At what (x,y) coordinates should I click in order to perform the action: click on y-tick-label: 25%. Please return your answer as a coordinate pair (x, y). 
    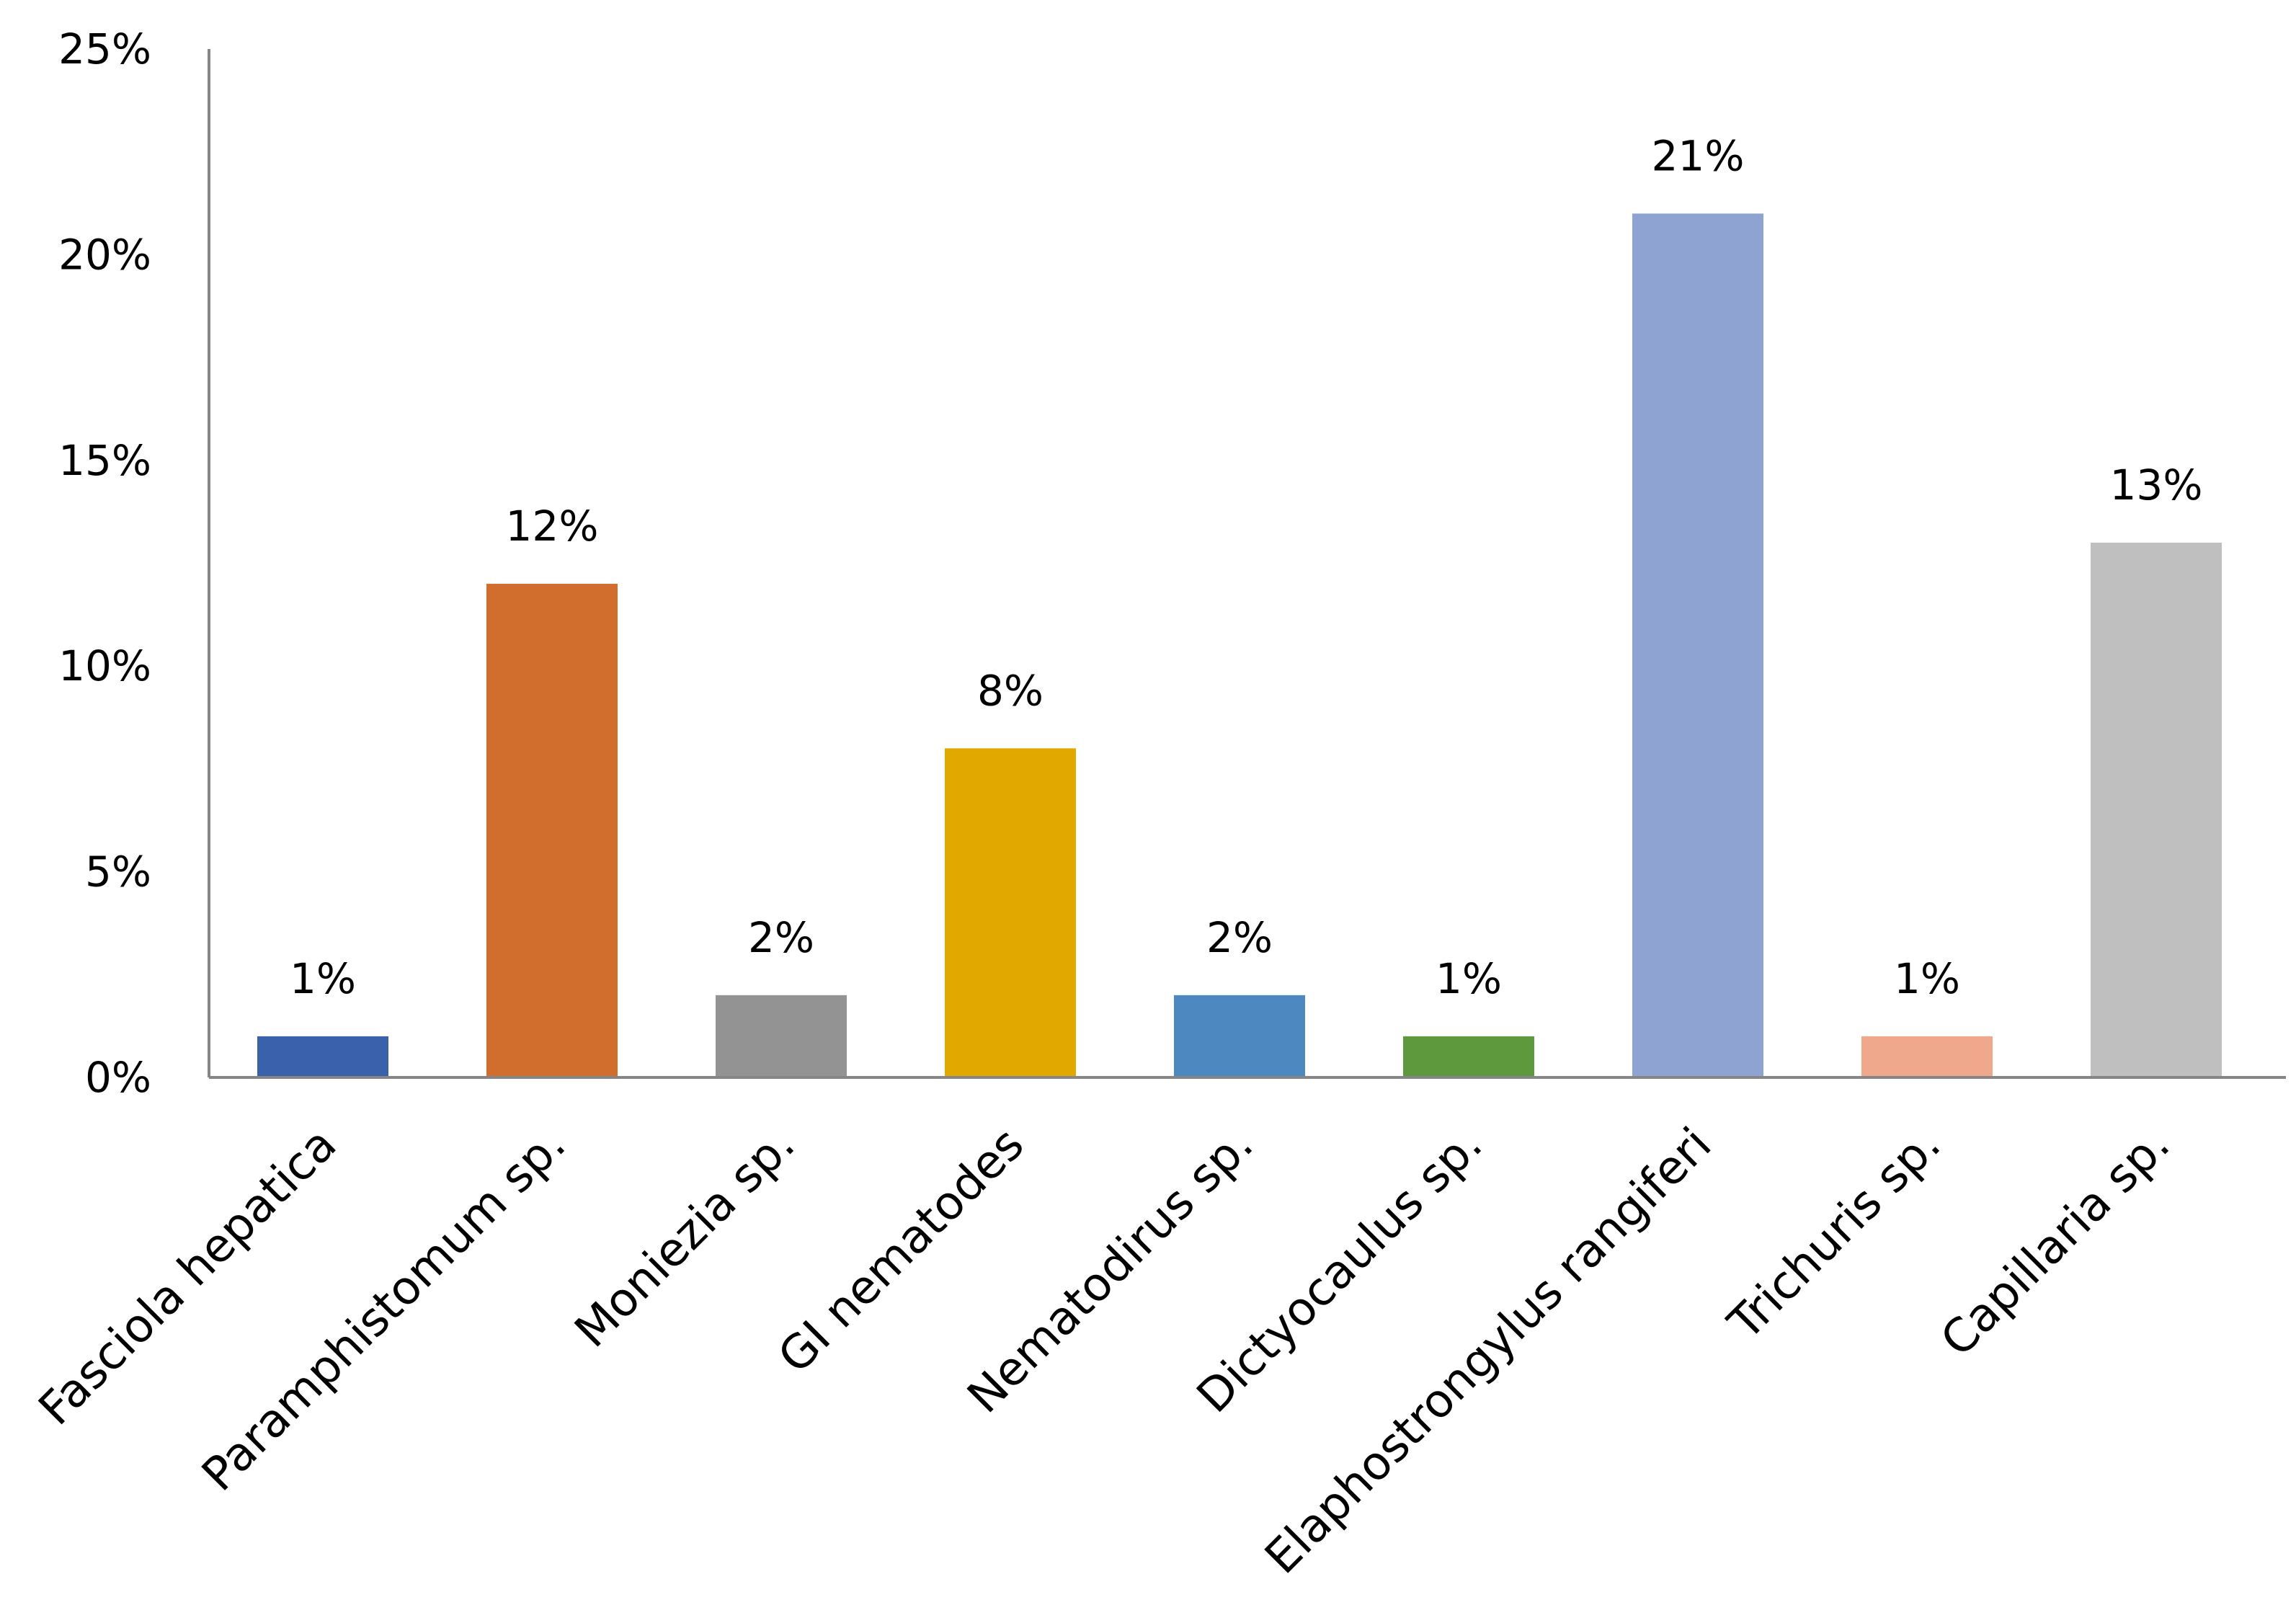
    Looking at the image, I should click on (104, 50).